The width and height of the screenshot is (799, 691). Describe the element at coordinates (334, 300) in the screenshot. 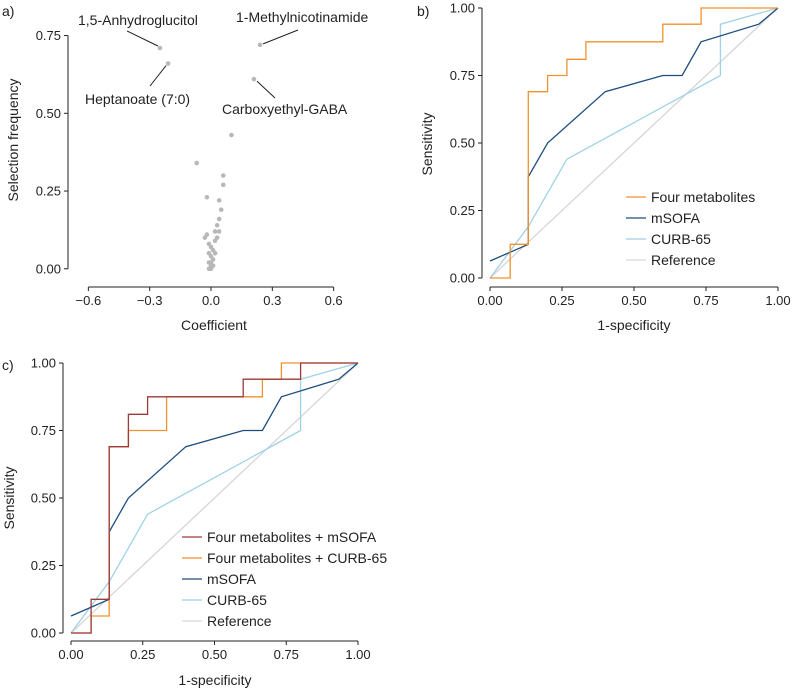

I see `x-tick-label: 0.6` at that location.